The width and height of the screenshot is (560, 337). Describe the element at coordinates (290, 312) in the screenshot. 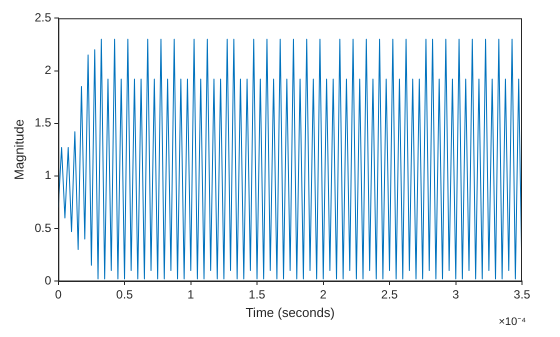

I see `x-axis-title: Time (seconds)` at that location.